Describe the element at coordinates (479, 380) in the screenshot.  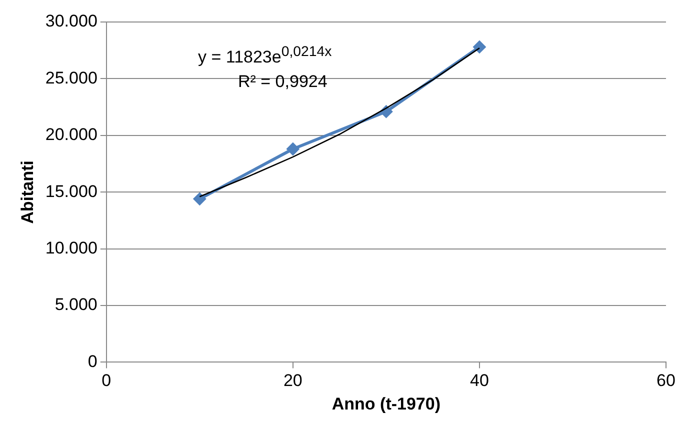
I see `x-tick-label: 40` at that location.